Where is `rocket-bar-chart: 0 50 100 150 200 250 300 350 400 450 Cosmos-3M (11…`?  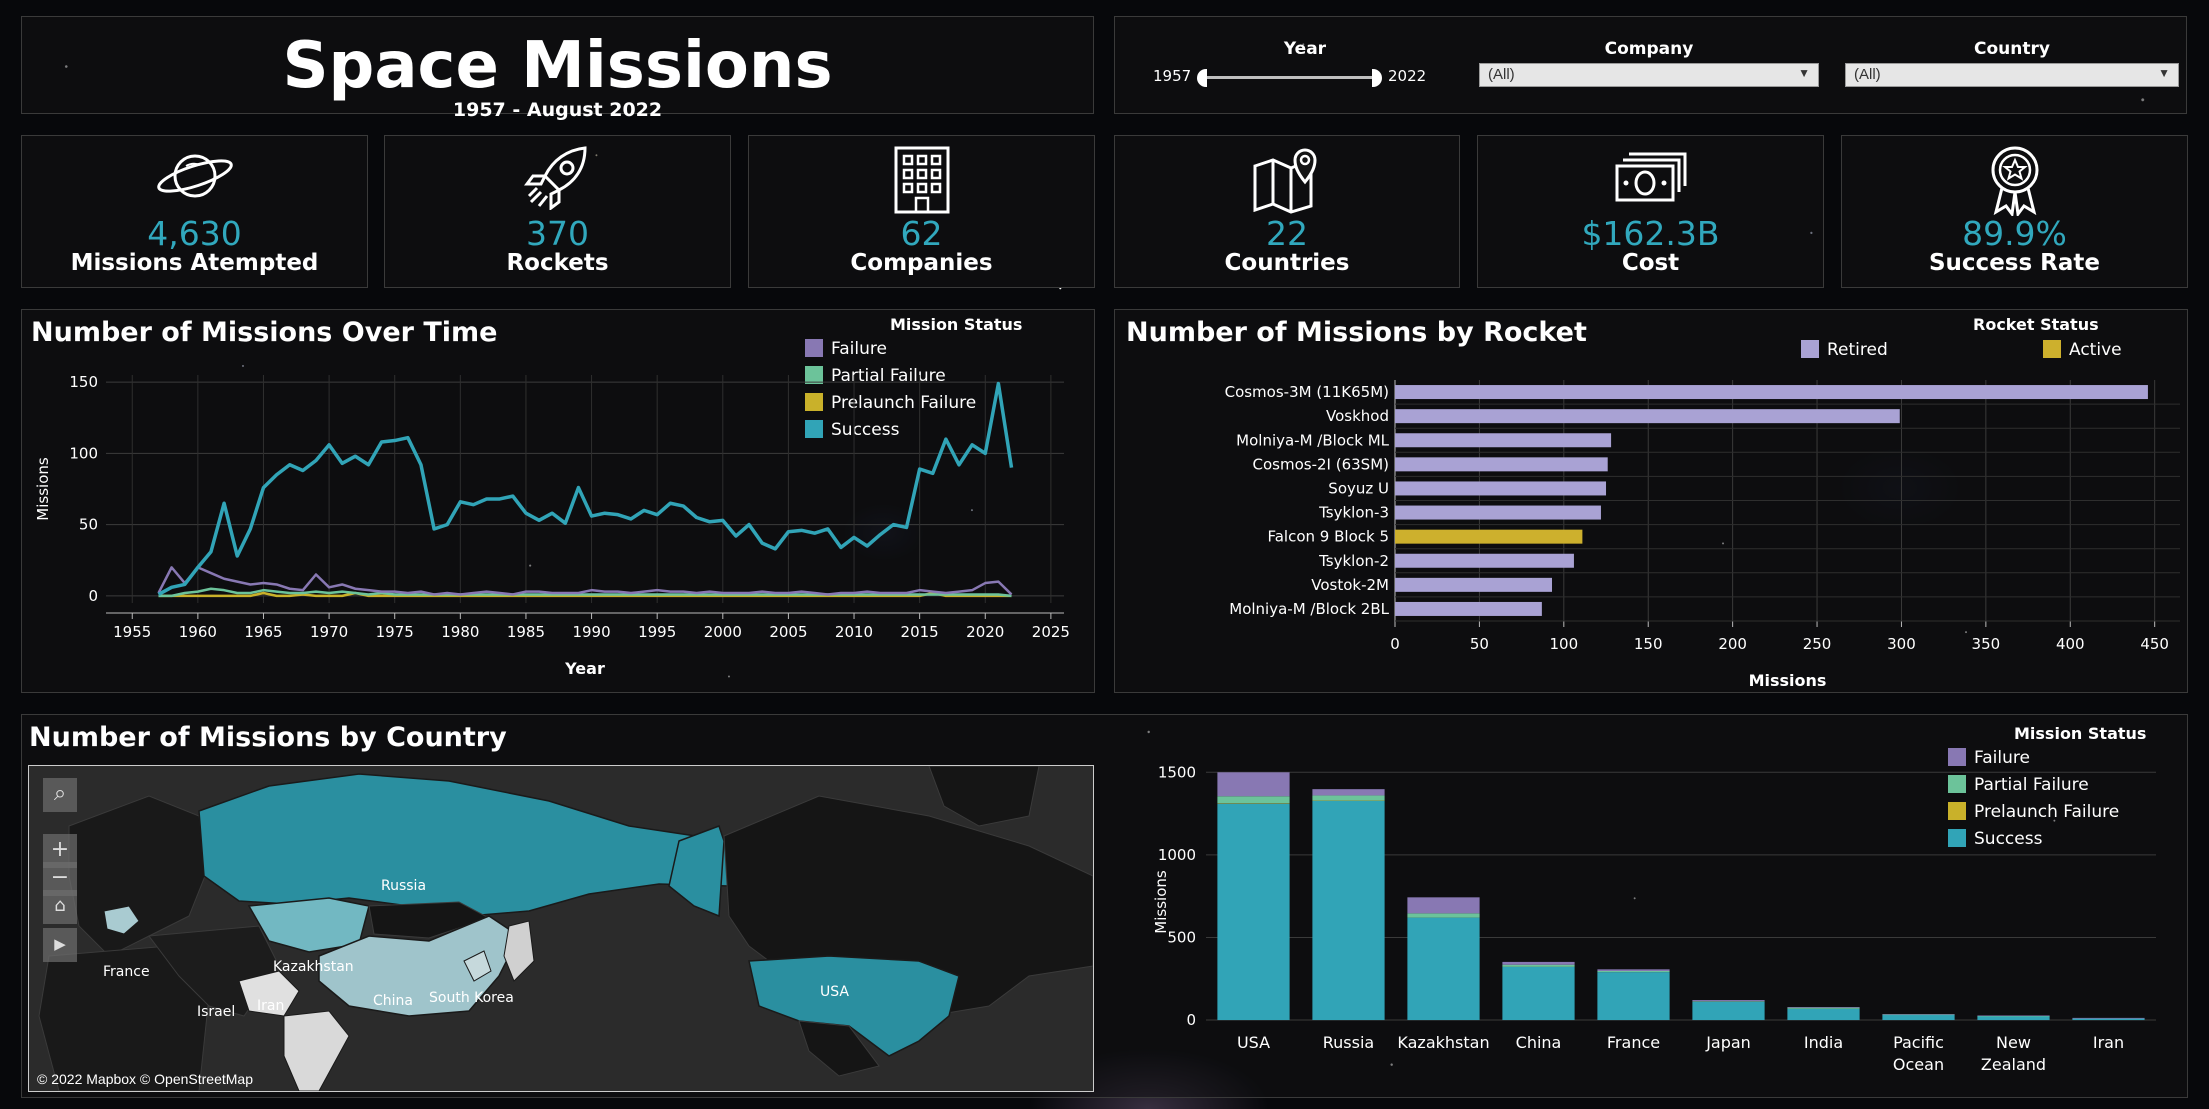
rocket-bar-chart: 0 50 100 150 200 250 300 350 400 450 Cosmos-3M (11… is located at coordinates (1702, 535).